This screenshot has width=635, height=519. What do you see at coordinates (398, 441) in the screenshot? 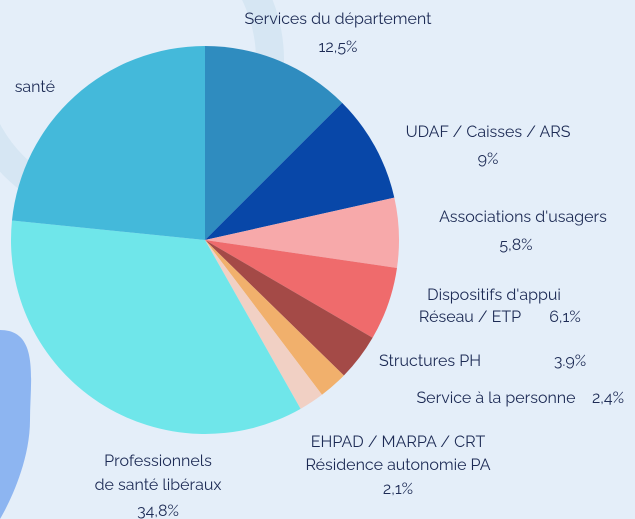
I see `slice-label: EHPAD / MARPA / CRT` at bounding box center [398, 441].